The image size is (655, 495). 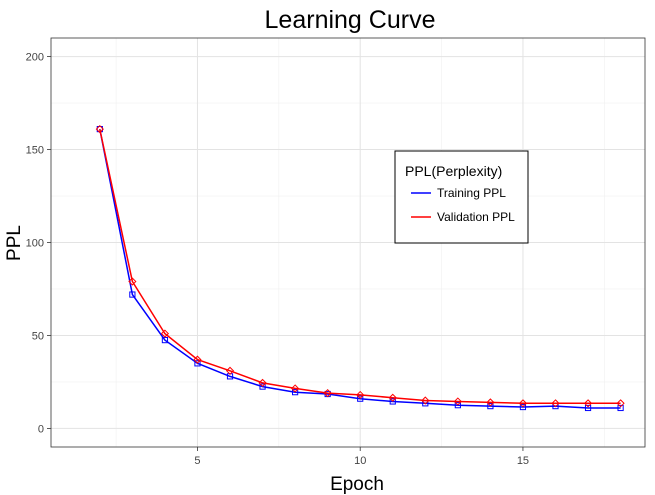 What do you see at coordinates (357, 484) in the screenshot?
I see `x-axis-title: Epoch` at bounding box center [357, 484].